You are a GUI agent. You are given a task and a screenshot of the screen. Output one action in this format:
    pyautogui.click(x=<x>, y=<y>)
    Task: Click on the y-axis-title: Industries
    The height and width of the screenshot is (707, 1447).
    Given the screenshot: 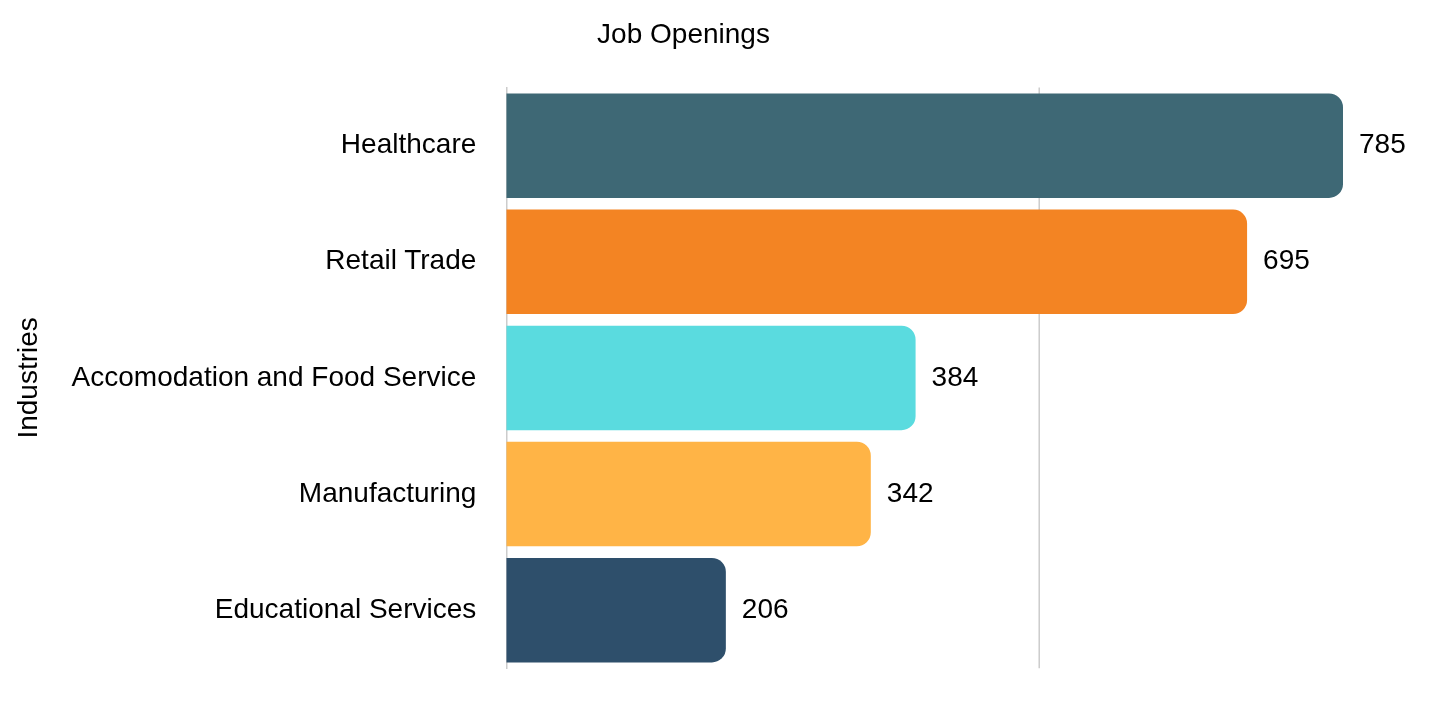 What is the action you would take?
    pyautogui.click(x=27, y=378)
    